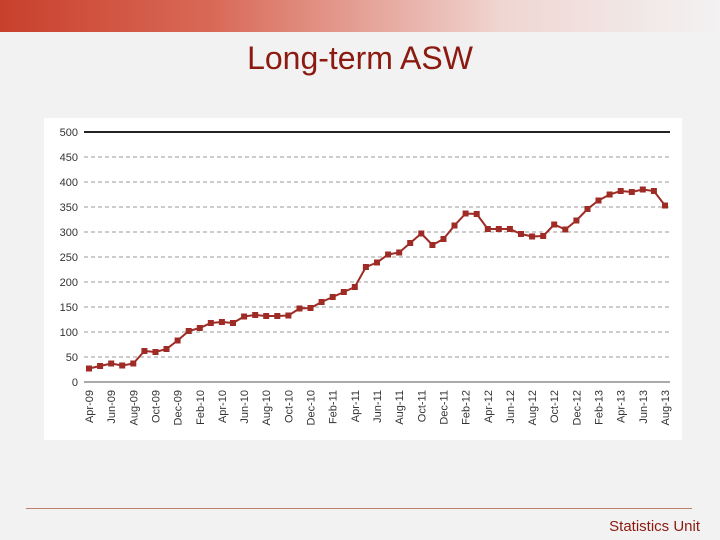 Image resolution: width=720 pixels, height=540 pixels. Describe the element at coordinates (400, 407) in the screenshot. I see `x-tick-label: Aug-11` at that location.